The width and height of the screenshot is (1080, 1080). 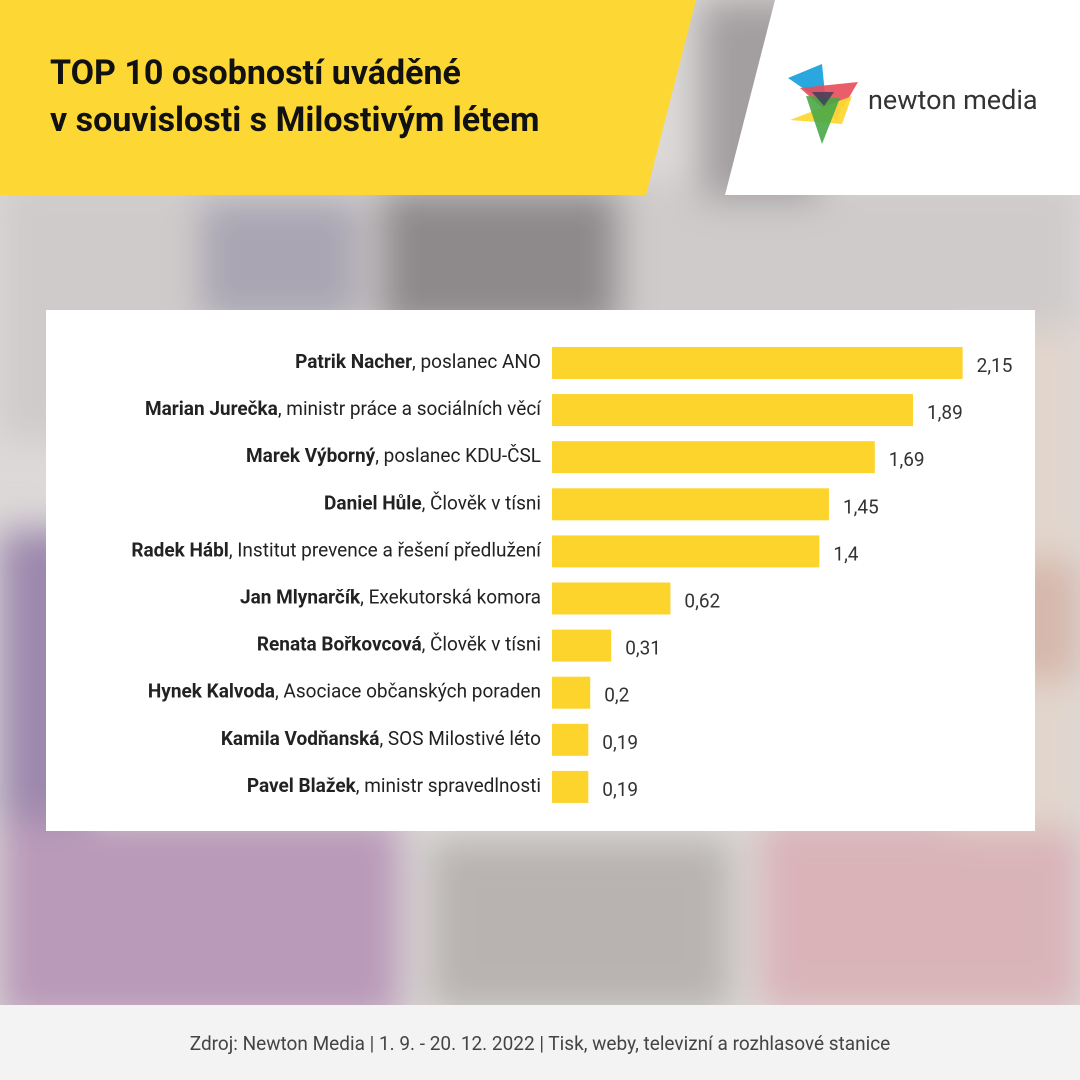 I want to click on person-name: Marek Výborný, so click(x=311, y=455).